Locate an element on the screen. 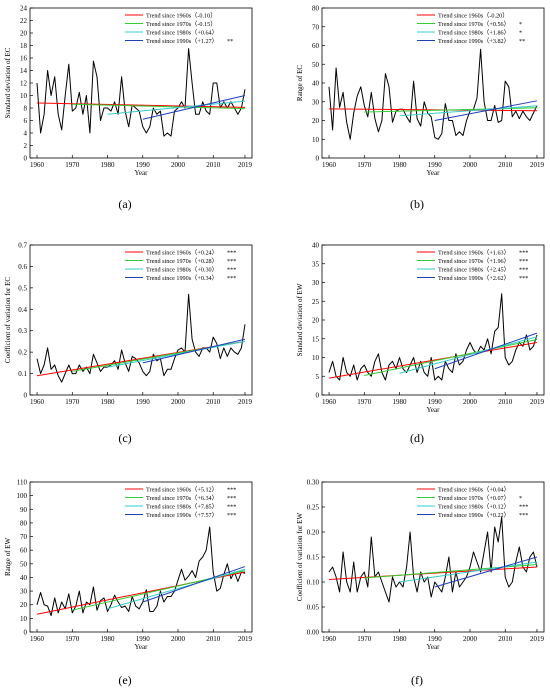  y-tick-label: 16 is located at coordinates (24, 59).